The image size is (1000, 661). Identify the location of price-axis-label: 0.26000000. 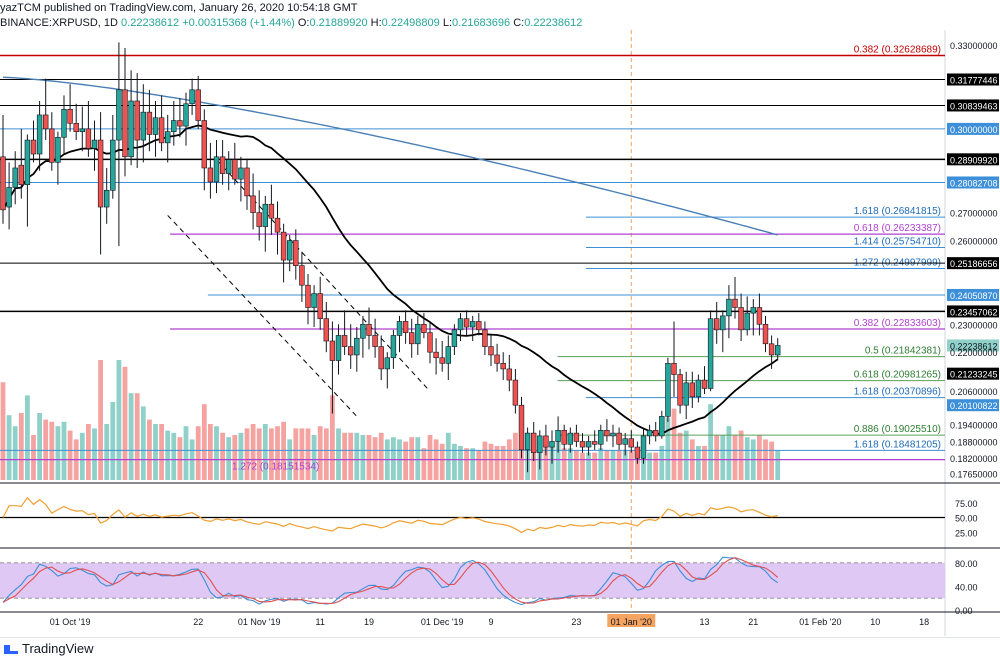
(974, 242).